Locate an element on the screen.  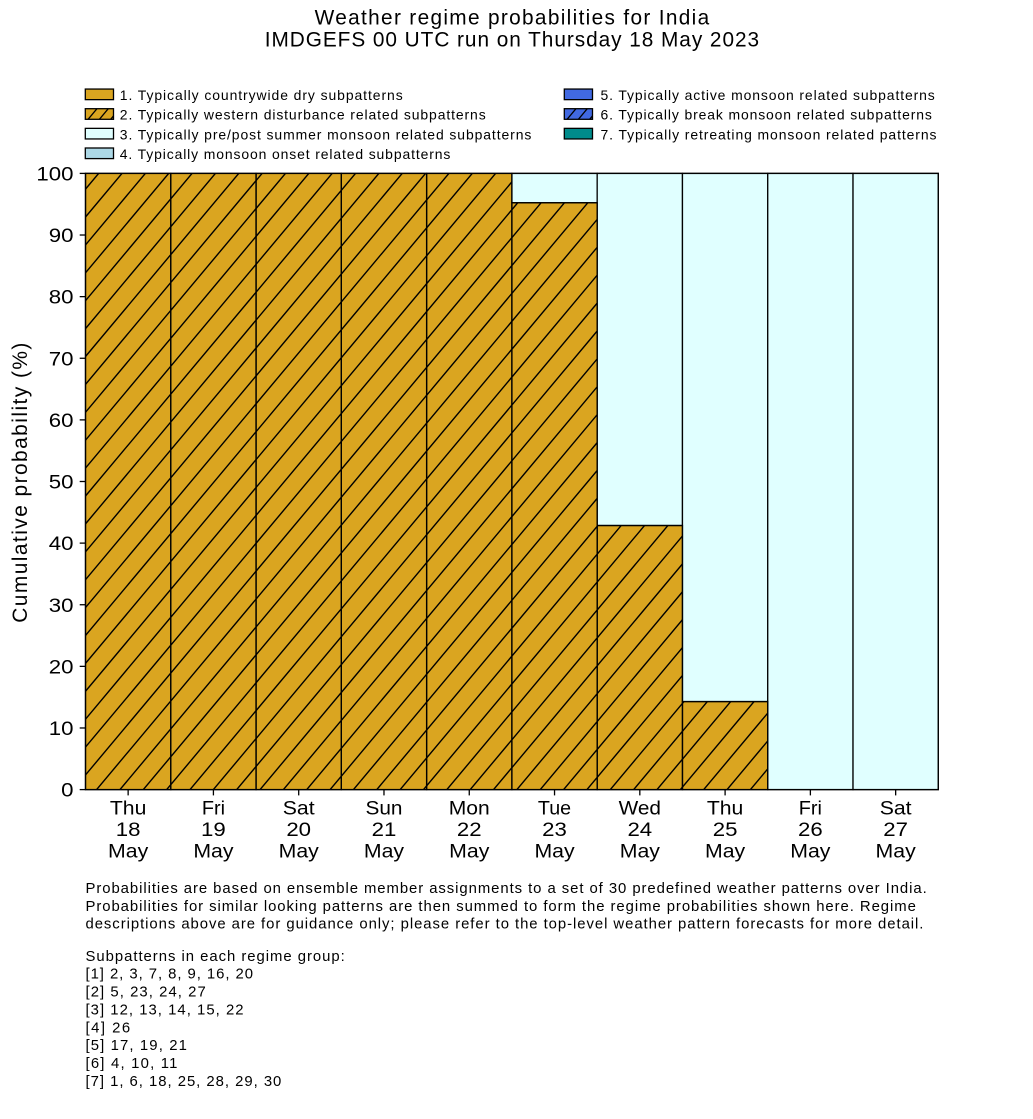
svg-text: 19 is located at coordinates (213, 830).